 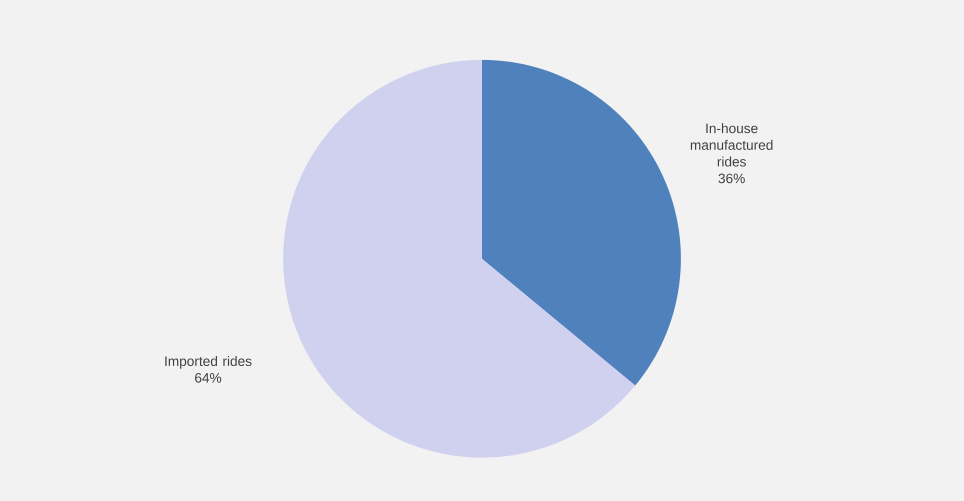 I want to click on slice-label: In-house manufactured rides, so click(x=731, y=144).